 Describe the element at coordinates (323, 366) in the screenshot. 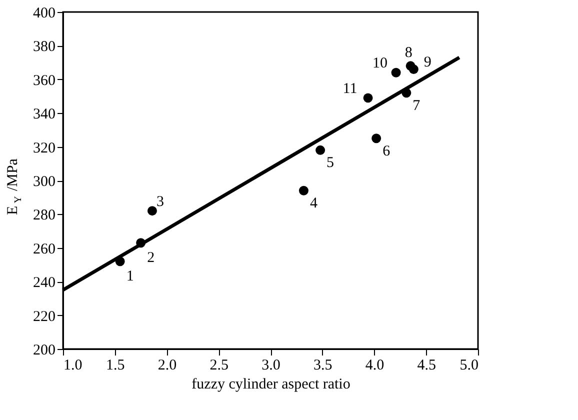

I see `x-tick-label: 3.5` at that location.